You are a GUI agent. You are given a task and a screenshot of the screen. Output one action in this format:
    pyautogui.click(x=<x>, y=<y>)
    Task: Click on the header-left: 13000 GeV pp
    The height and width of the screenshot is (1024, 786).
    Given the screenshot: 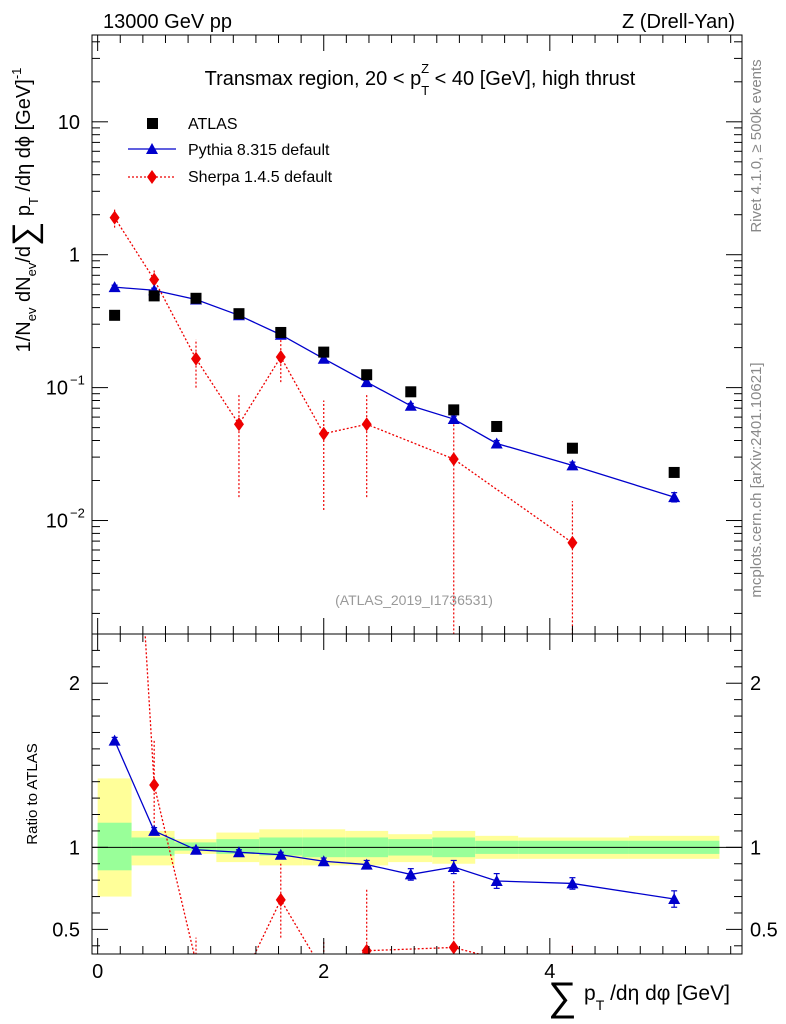 What is the action you would take?
    pyautogui.click(x=167, y=22)
    